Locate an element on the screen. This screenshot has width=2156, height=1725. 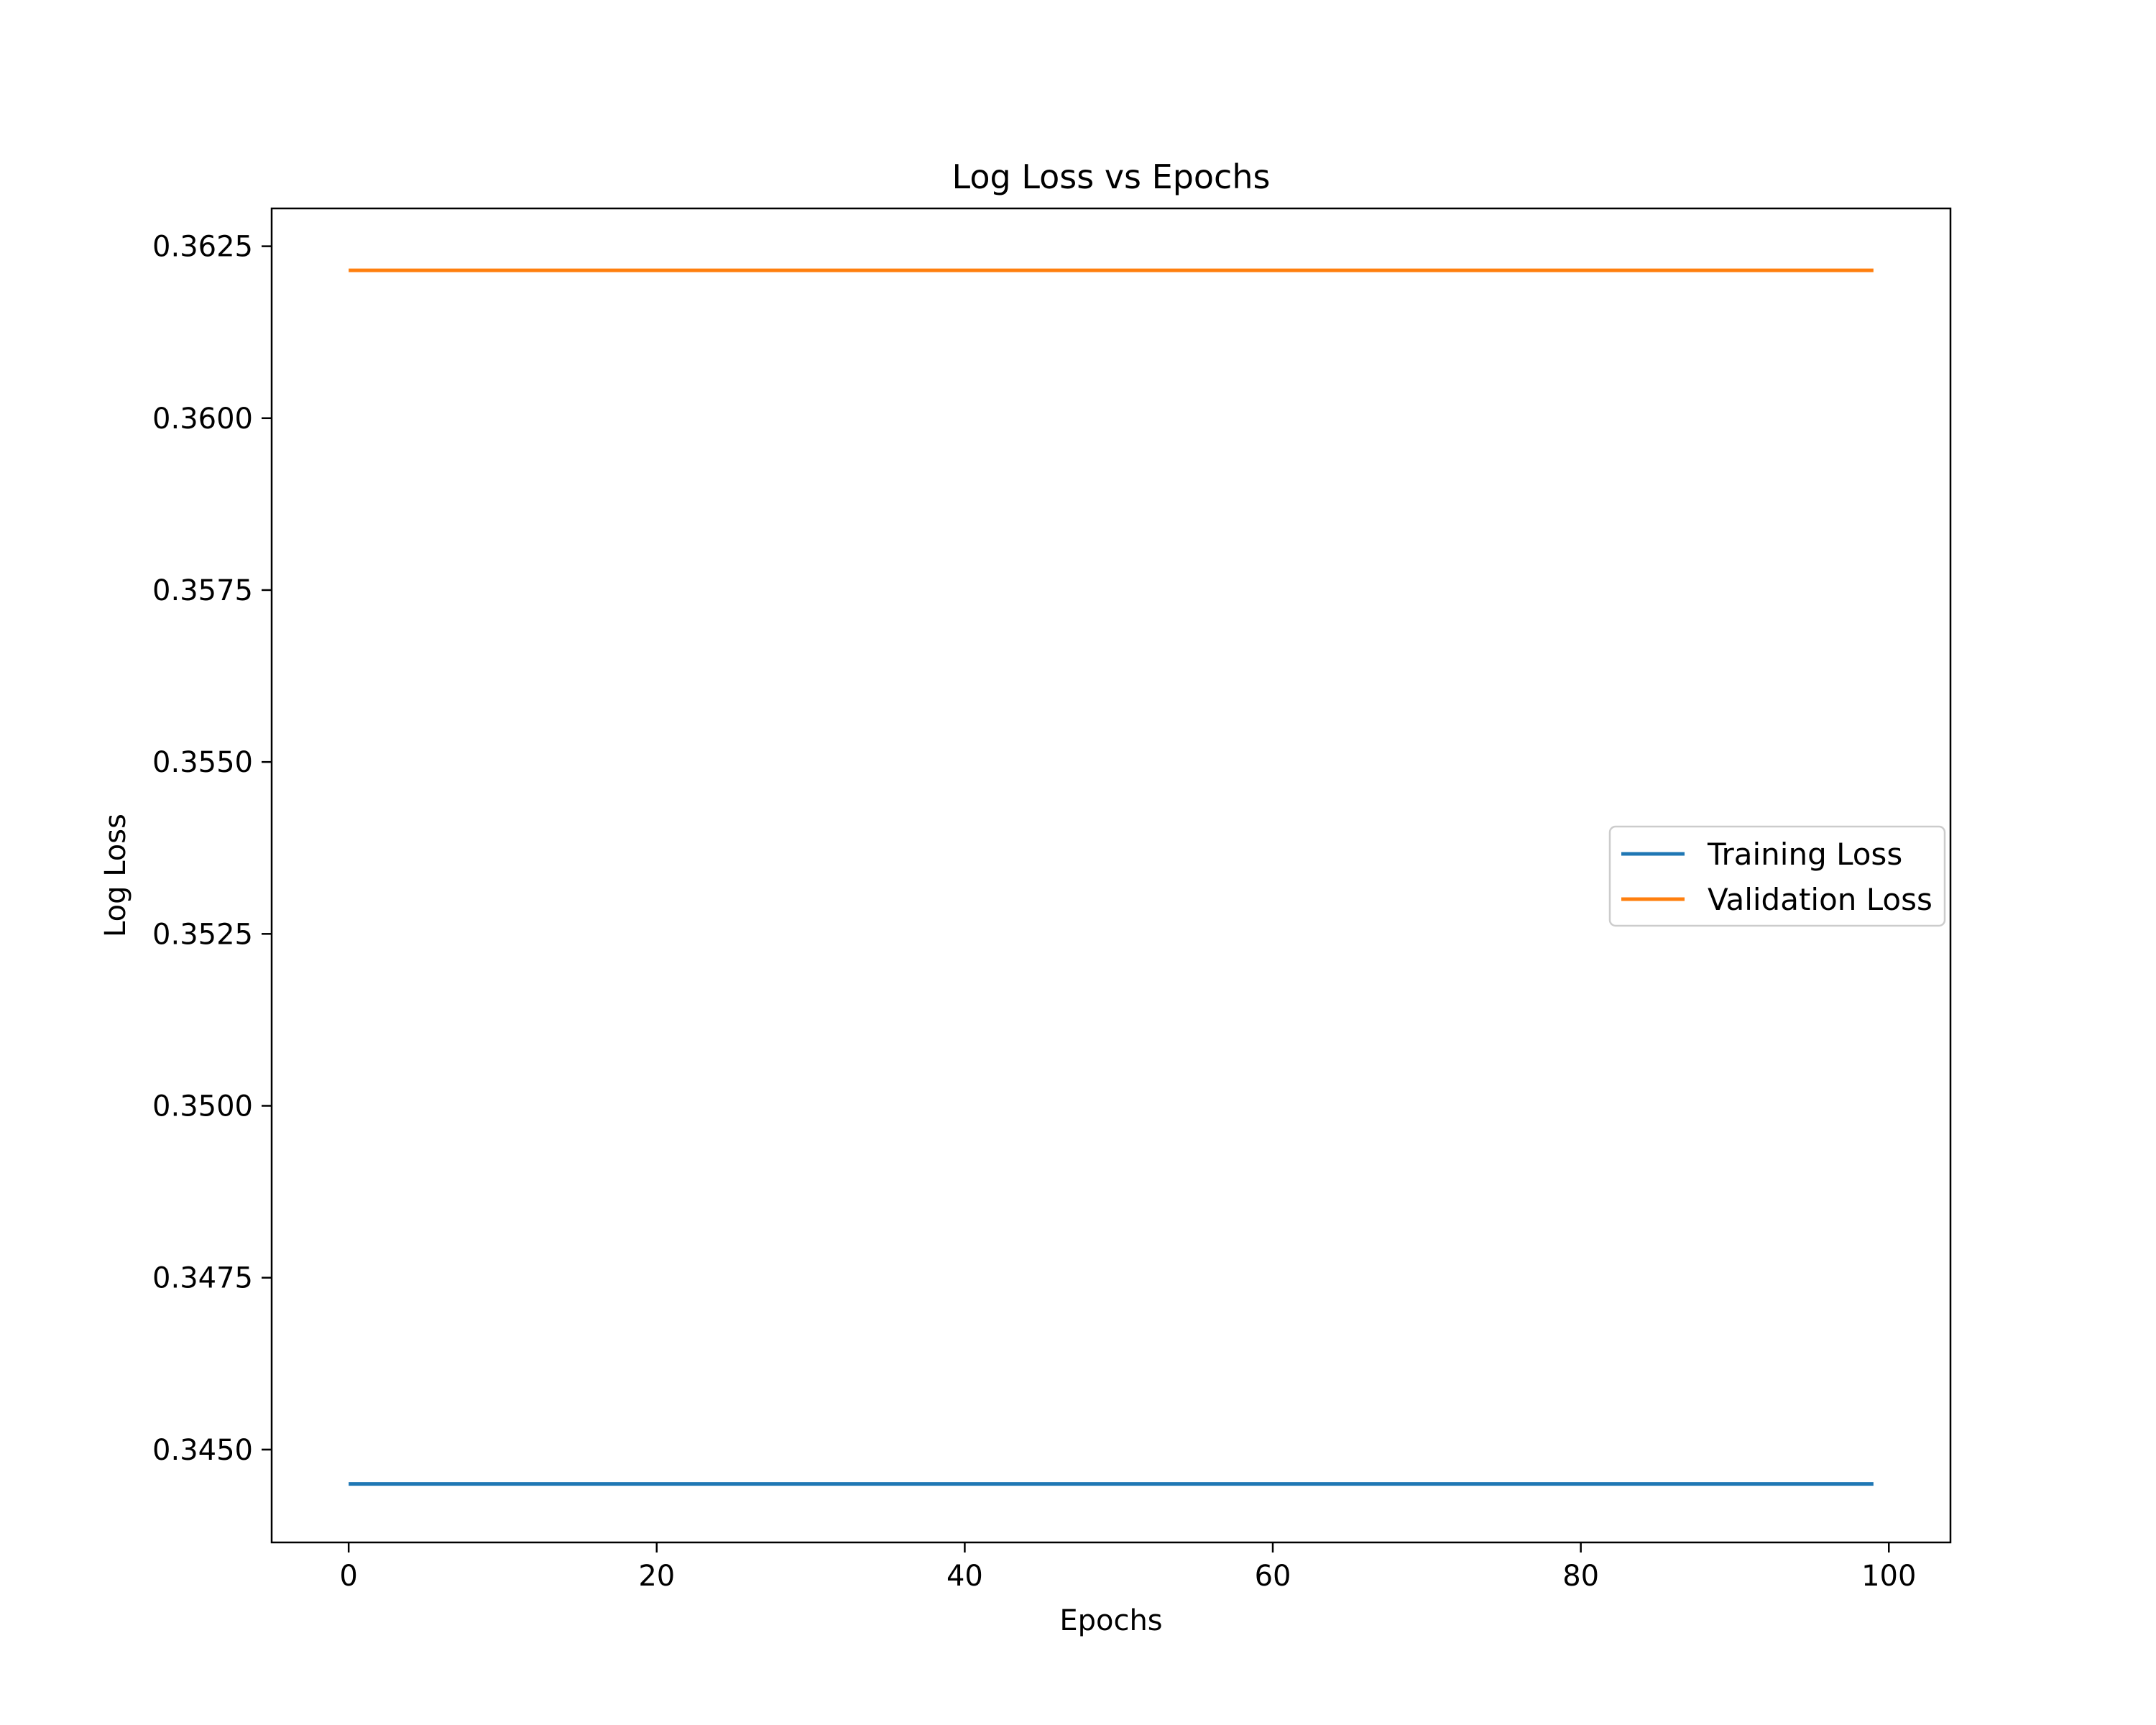
y-tick-label: 0.3475 is located at coordinates (203, 1278).